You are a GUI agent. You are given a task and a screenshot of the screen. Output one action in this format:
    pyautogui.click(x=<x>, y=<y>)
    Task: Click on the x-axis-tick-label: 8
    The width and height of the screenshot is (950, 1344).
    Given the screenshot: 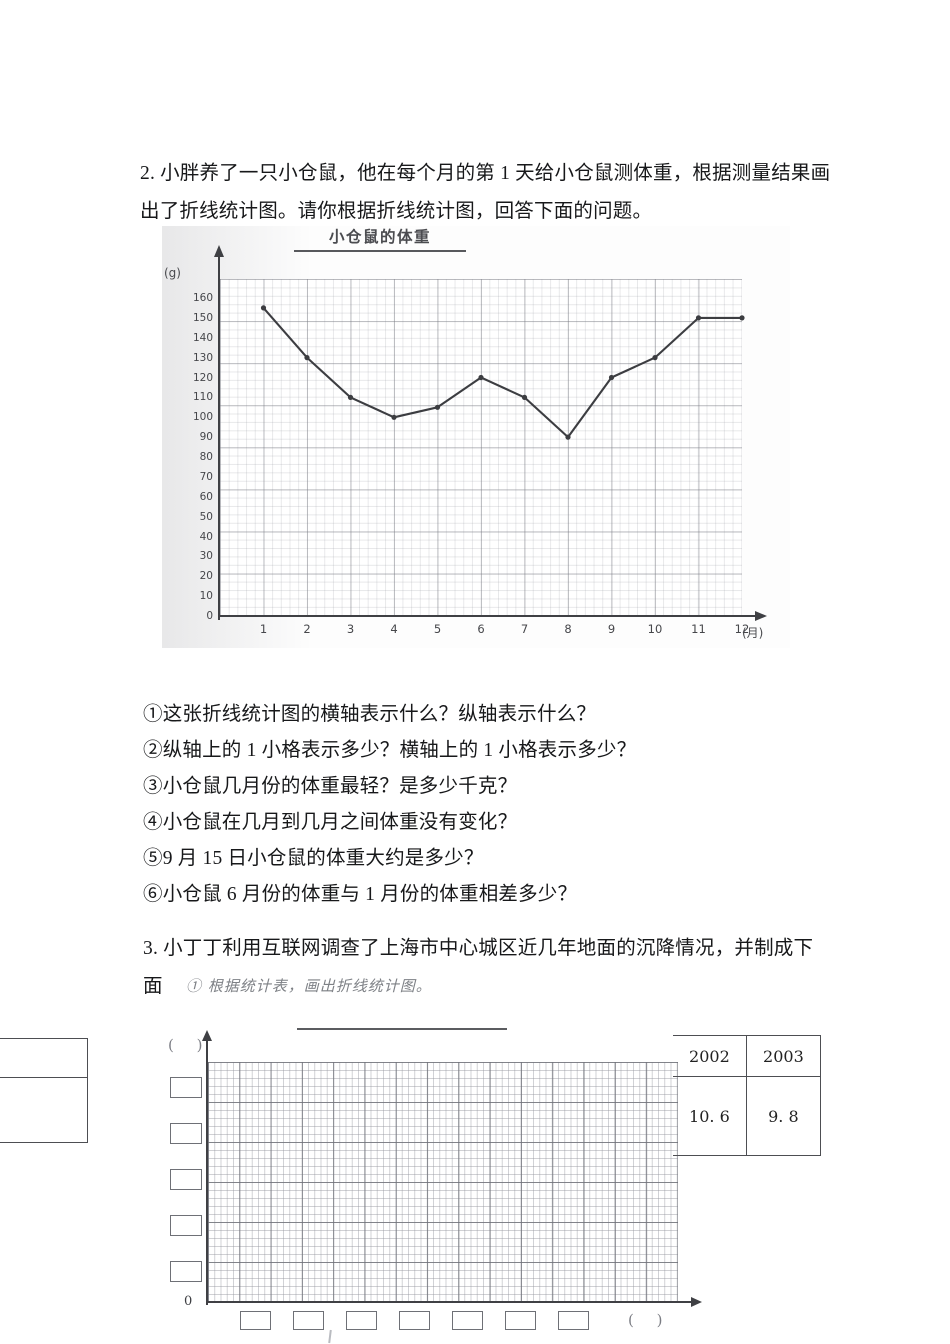 What is the action you would take?
    pyautogui.click(x=568, y=629)
    